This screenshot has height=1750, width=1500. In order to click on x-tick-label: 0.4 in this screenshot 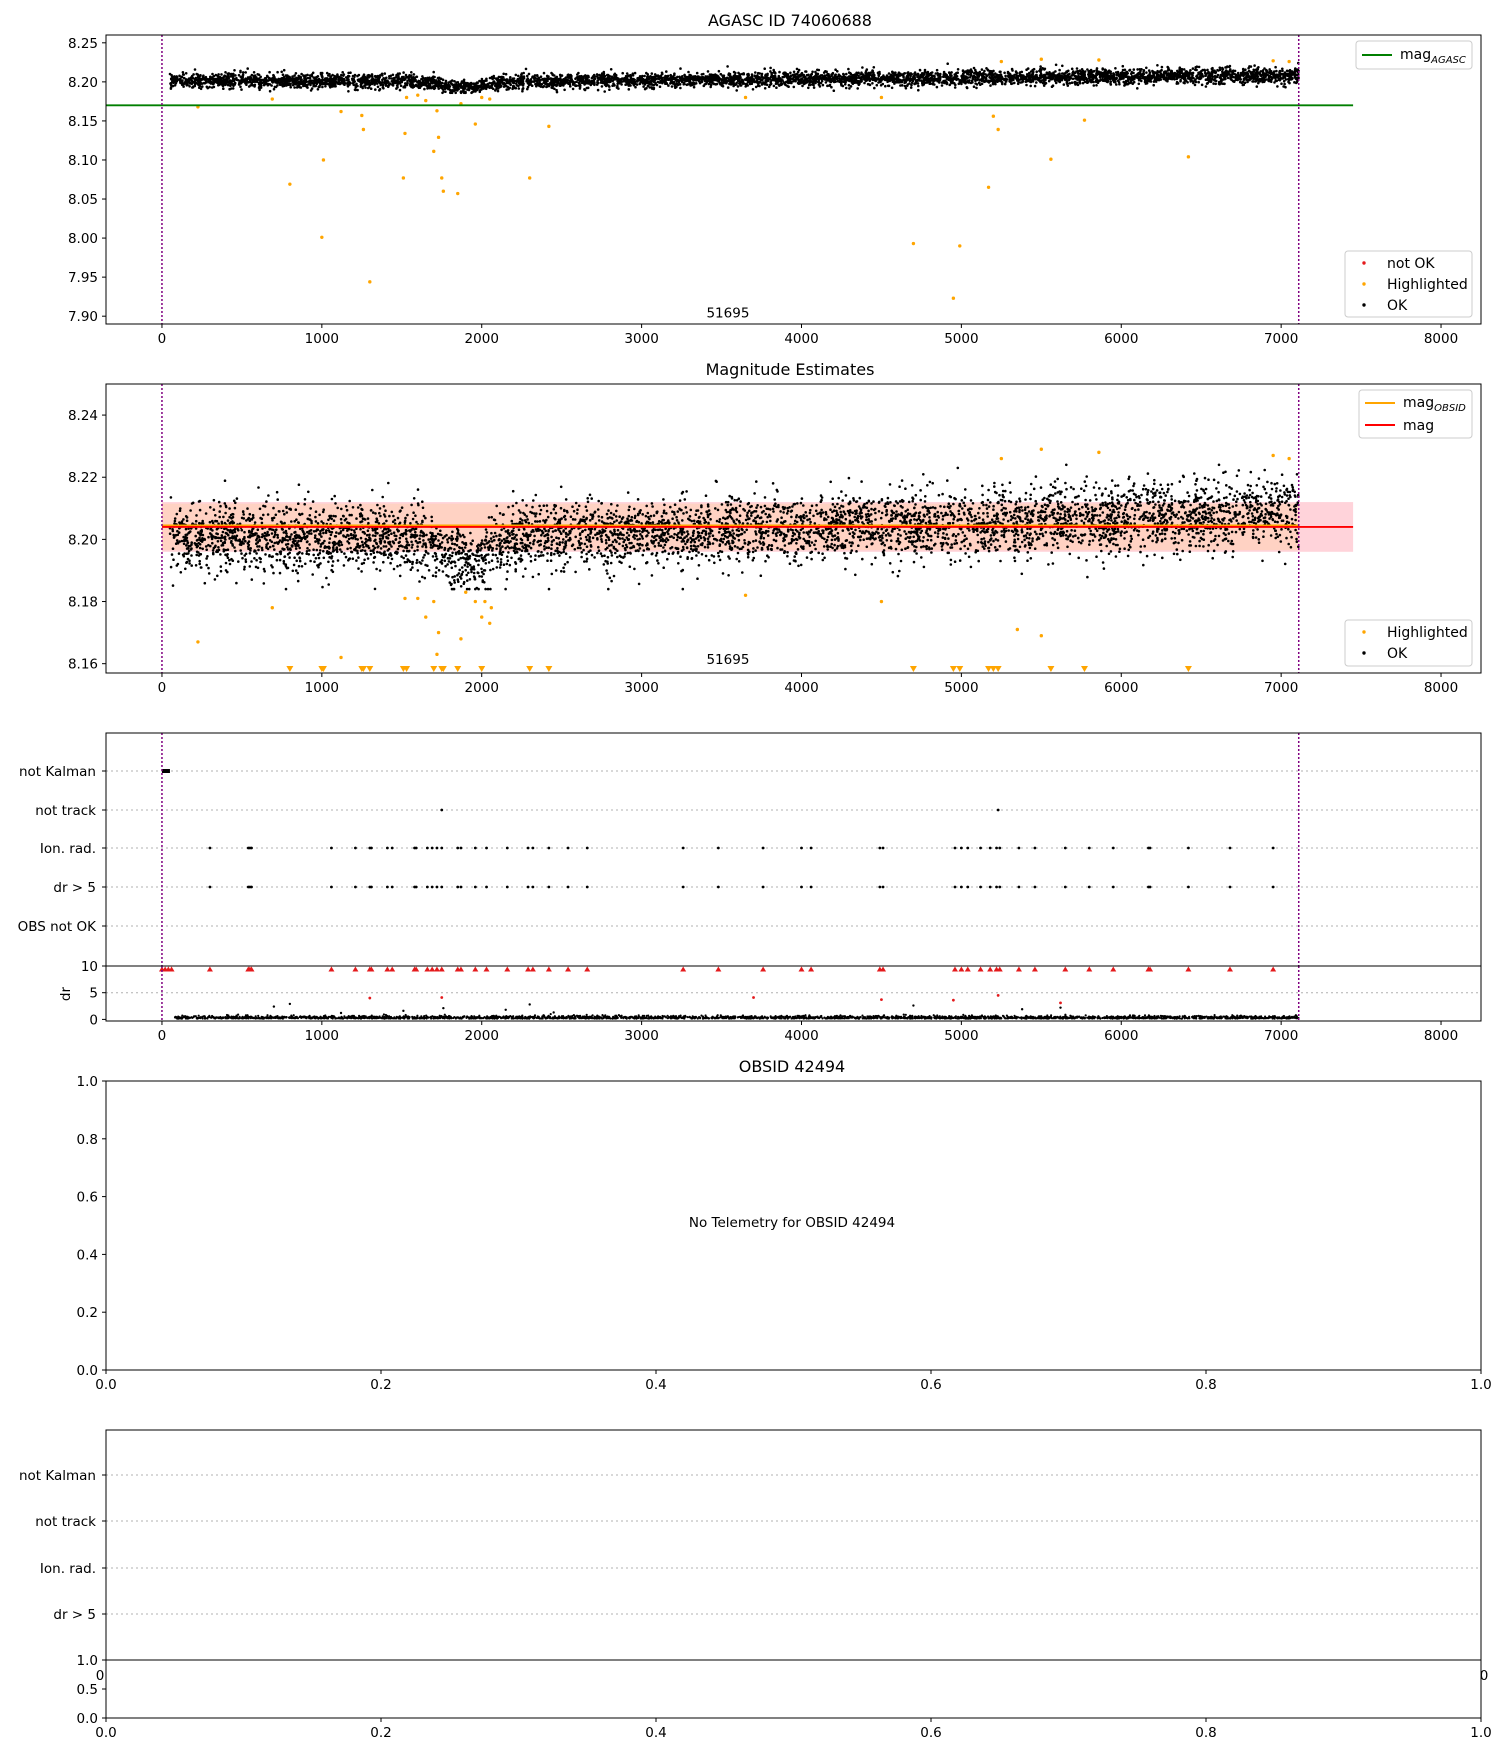, I will do `click(655, 1733)`.